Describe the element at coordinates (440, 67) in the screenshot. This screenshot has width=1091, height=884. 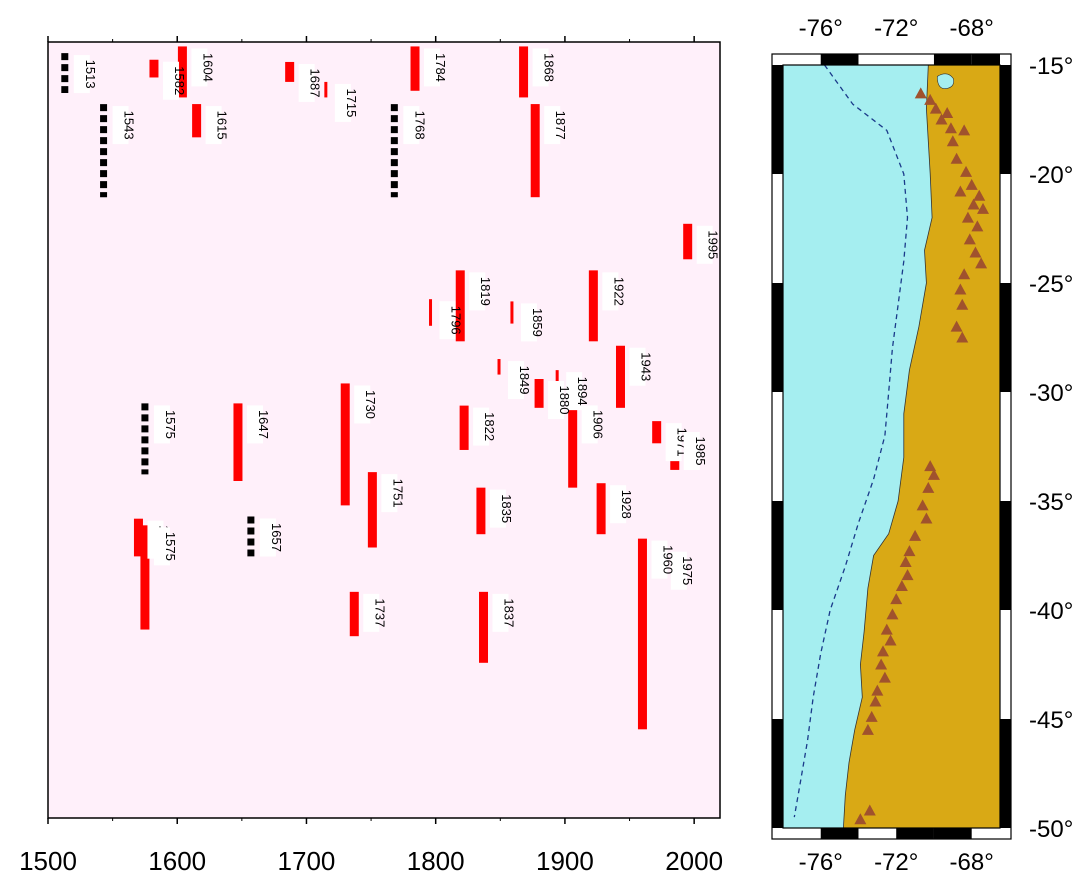
I see `rupture-year-text: 1784` at that location.